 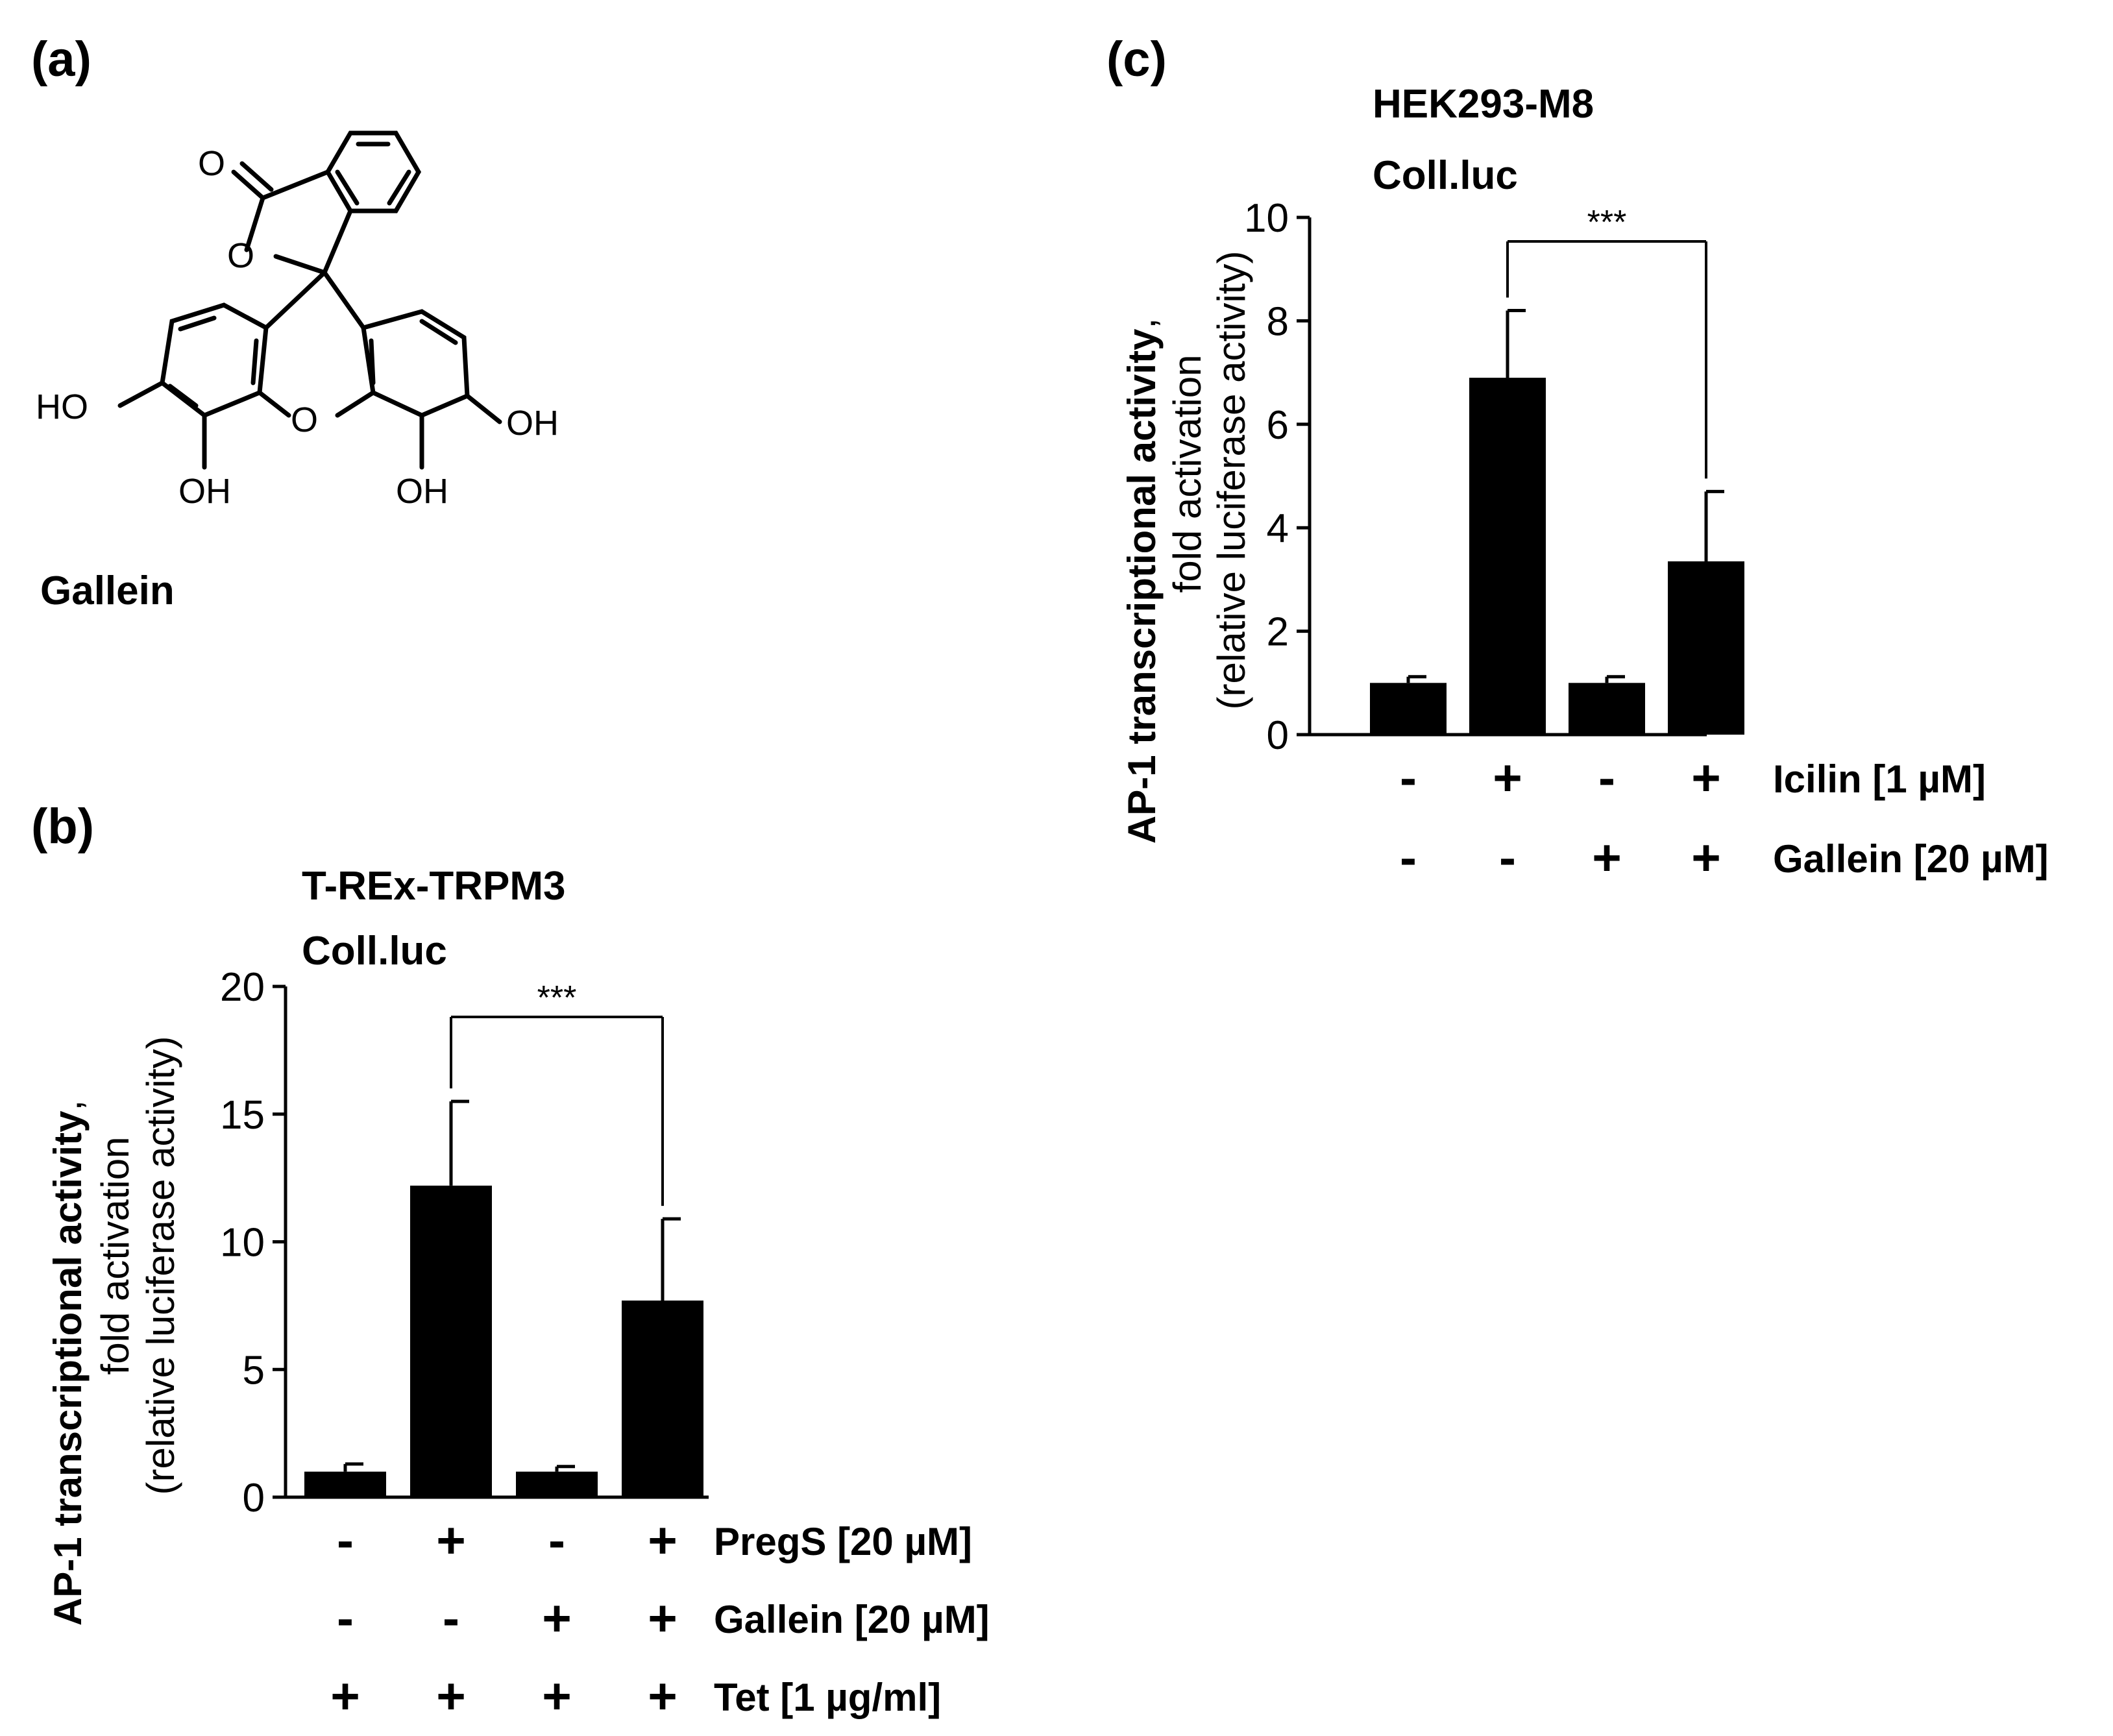 What do you see at coordinates (254, 1498) in the screenshot?
I see `panel-b-y-tick-label: 0` at bounding box center [254, 1498].